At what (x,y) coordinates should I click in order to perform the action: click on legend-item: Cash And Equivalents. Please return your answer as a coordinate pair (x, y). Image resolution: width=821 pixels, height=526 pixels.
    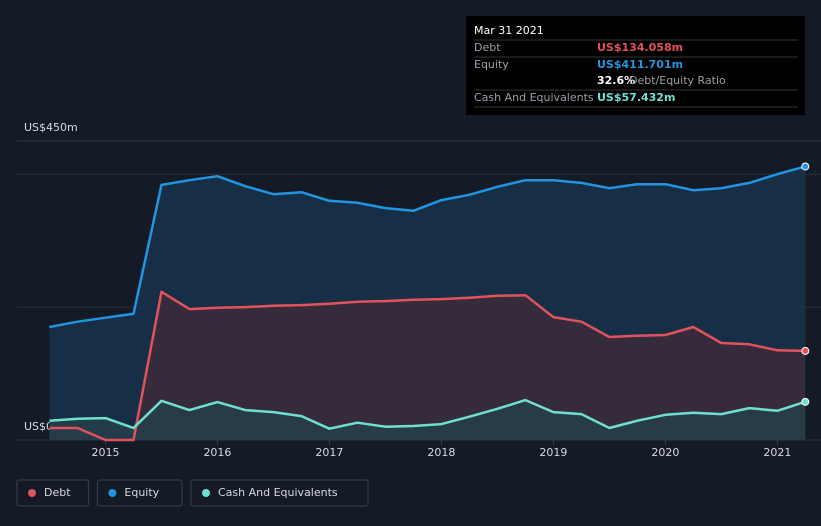
    Looking at the image, I should click on (279, 493).